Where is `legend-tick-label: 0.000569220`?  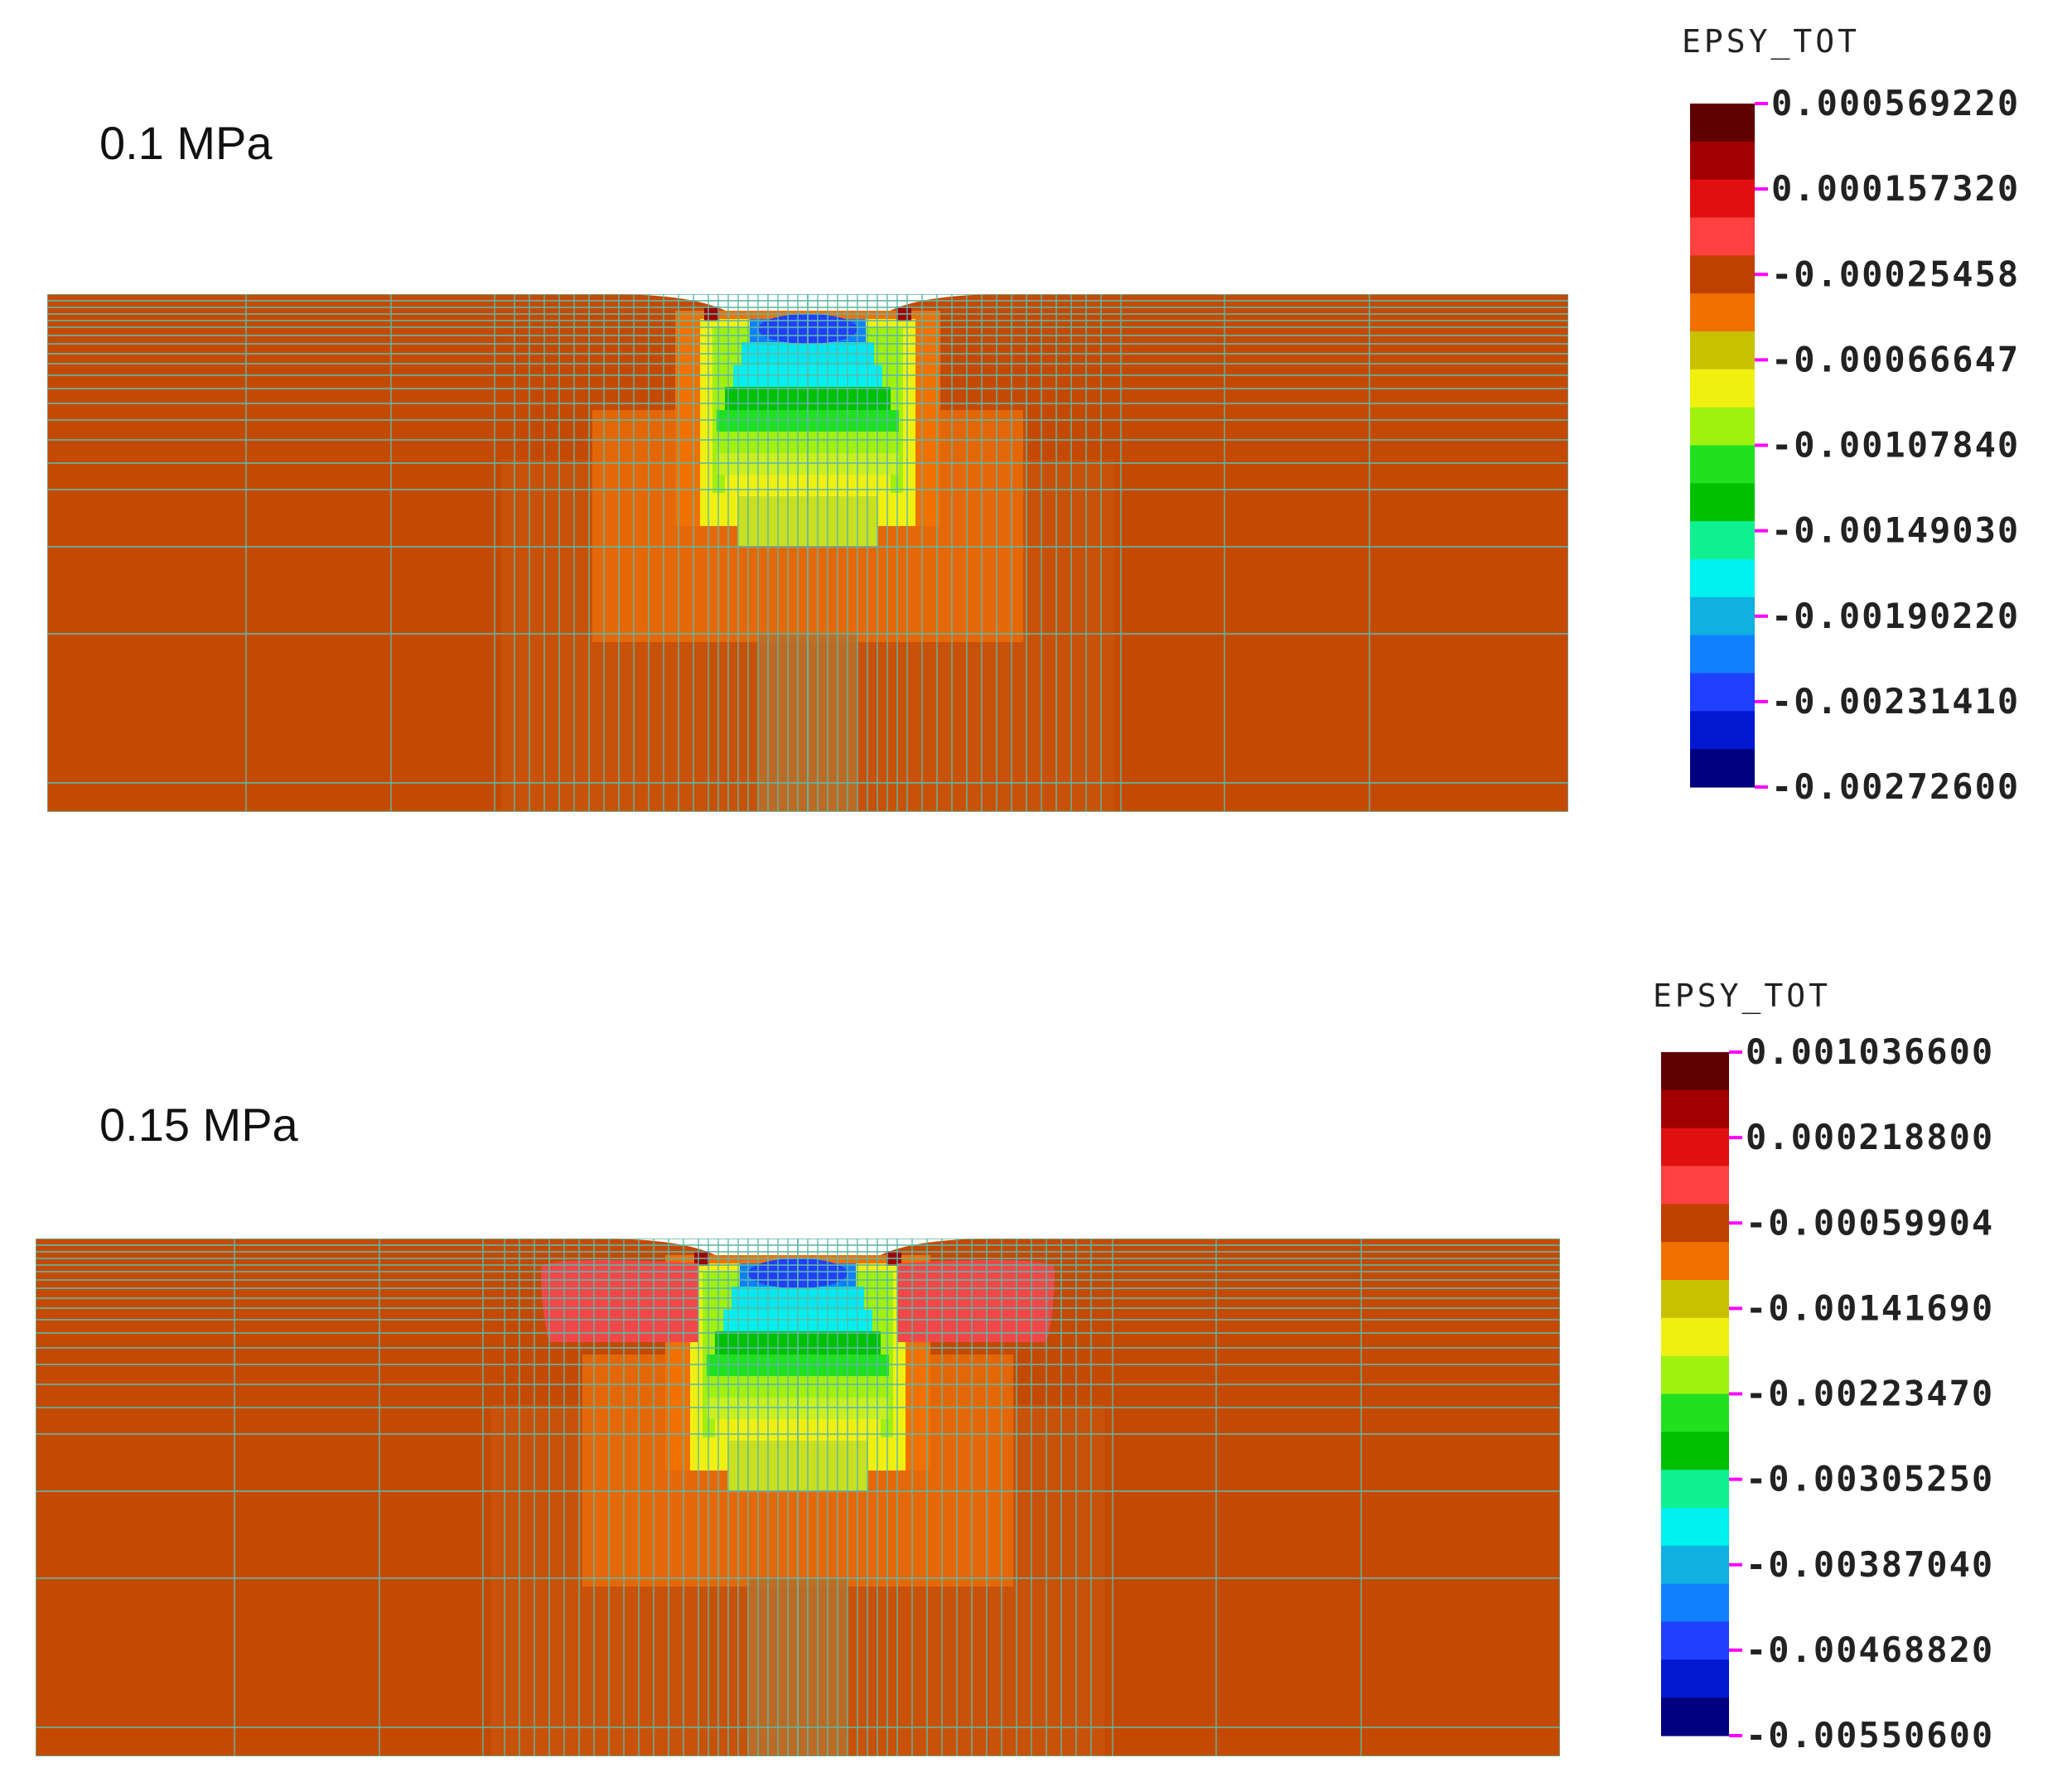
legend-tick-label: 0.000569220 is located at coordinates (1896, 103).